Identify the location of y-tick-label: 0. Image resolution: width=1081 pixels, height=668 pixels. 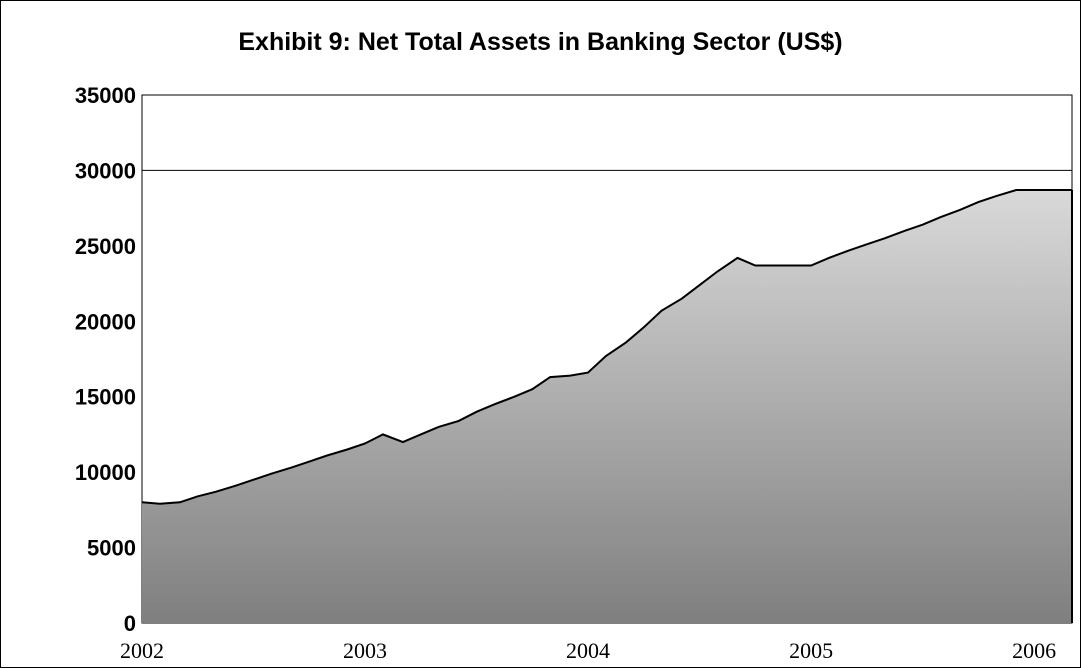
(130, 623).